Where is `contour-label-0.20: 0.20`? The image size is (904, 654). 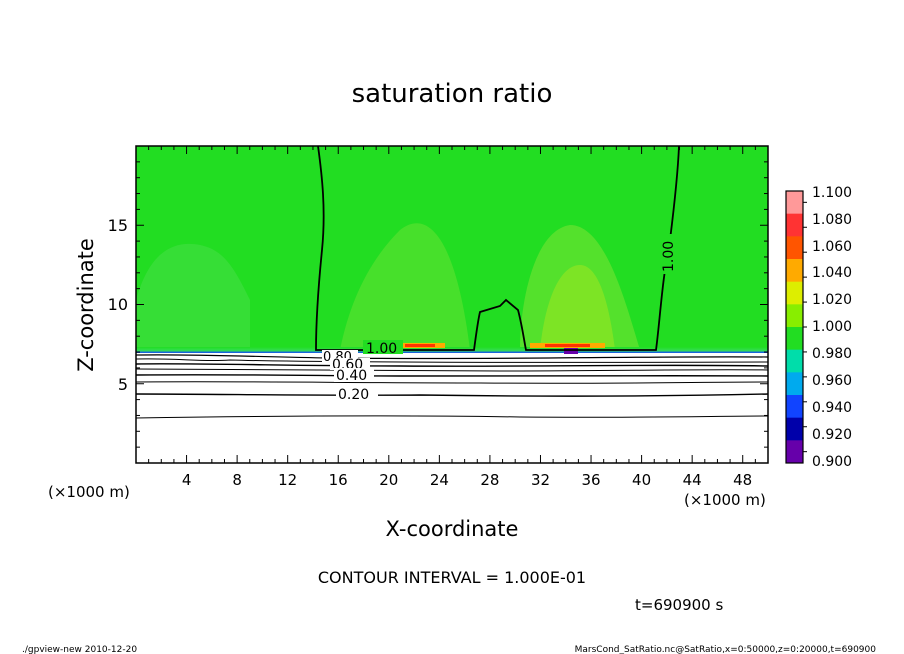
contour-label-0.20: 0.20 is located at coordinates (353, 395).